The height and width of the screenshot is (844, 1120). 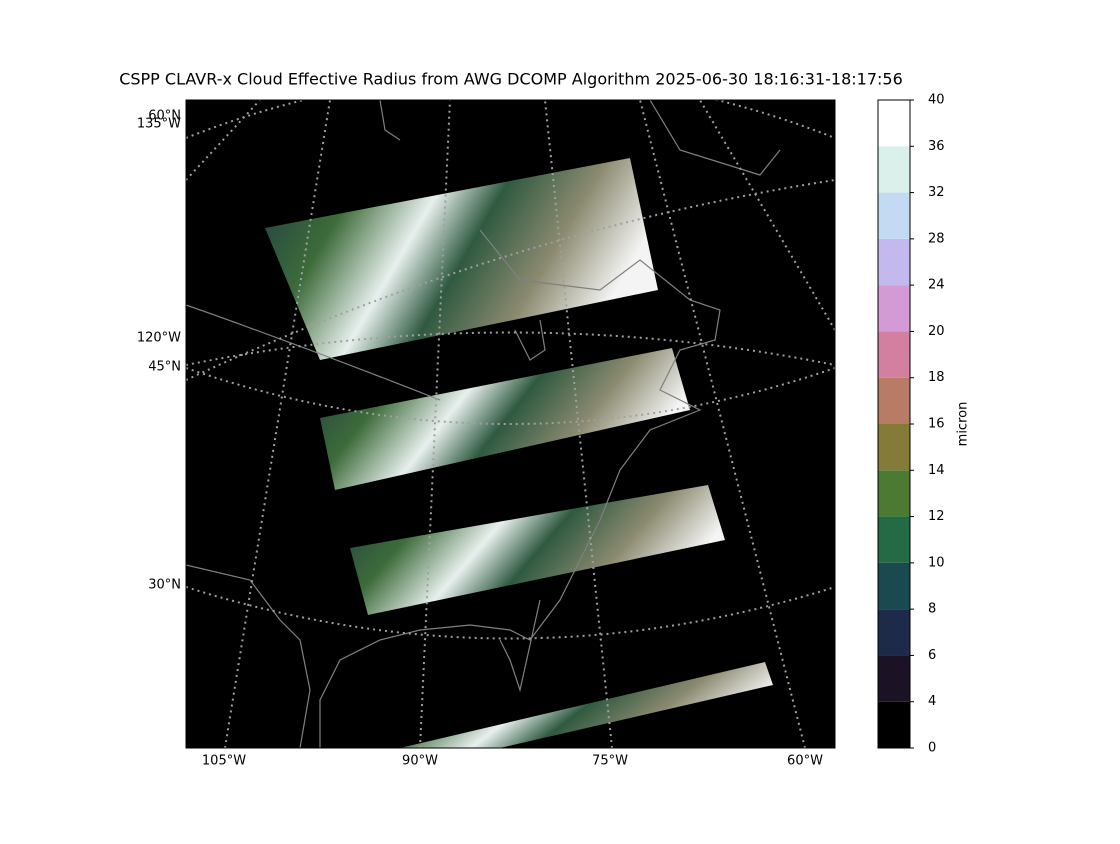 I want to click on lat-label: 30°N, so click(x=164, y=585).